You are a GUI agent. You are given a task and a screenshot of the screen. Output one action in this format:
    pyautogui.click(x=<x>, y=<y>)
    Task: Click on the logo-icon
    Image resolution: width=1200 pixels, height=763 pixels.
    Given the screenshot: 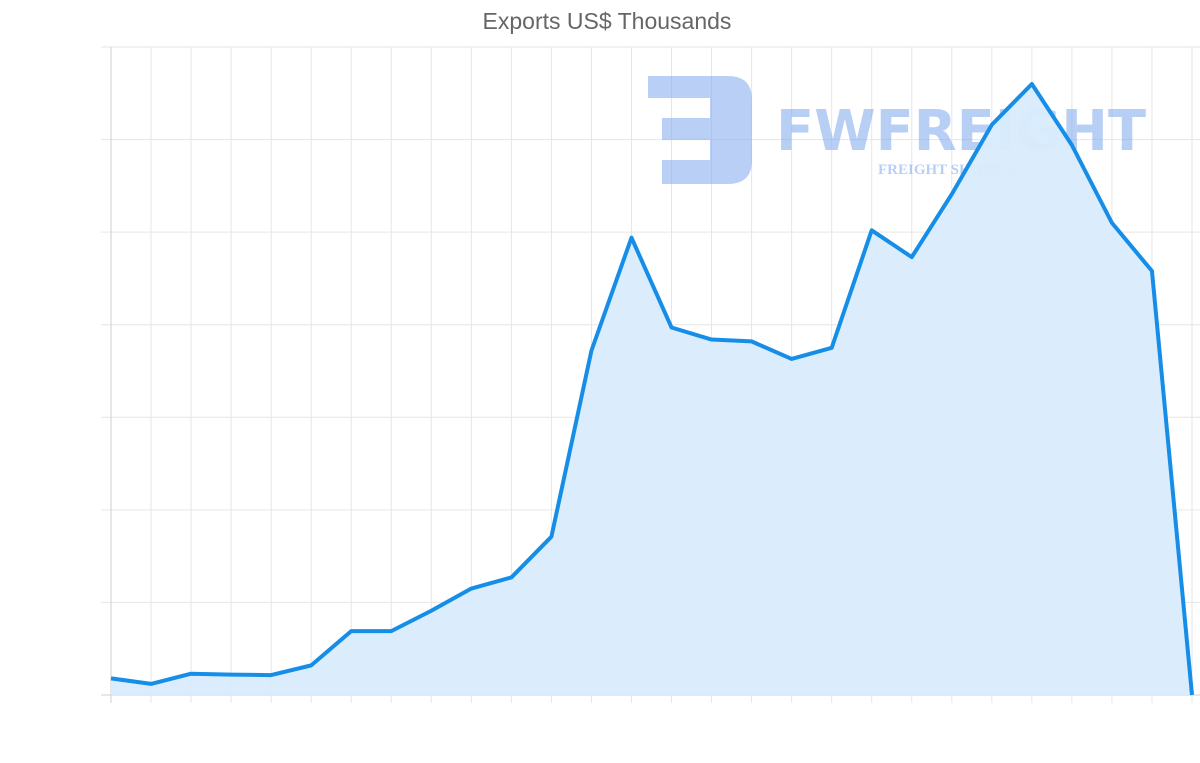 What is the action you would take?
    pyautogui.click(x=700, y=130)
    